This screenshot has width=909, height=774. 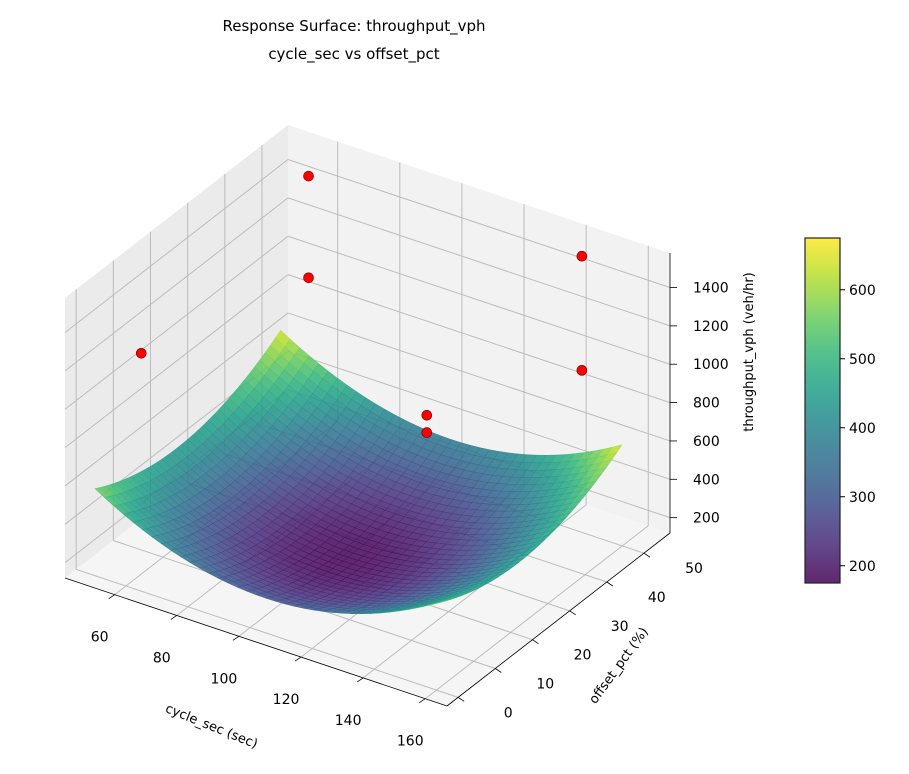 What do you see at coordinates (694, 569) in the screenshot?
I see `y-tick-label: 50` at bounding box center [694, 569].